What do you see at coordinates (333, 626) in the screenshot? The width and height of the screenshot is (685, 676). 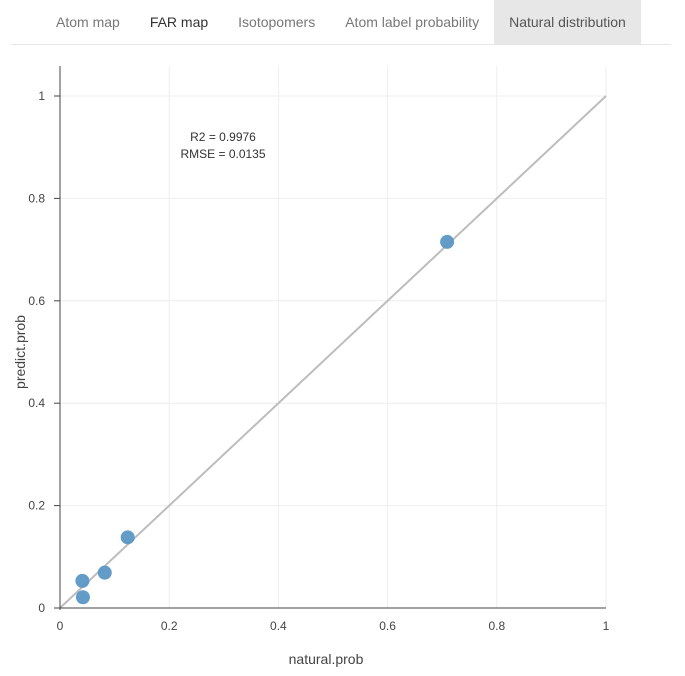 I see `x-axis-ticks: 0 0.2 0.4 0.6 0.8 1` at bounding box center [333, 626].